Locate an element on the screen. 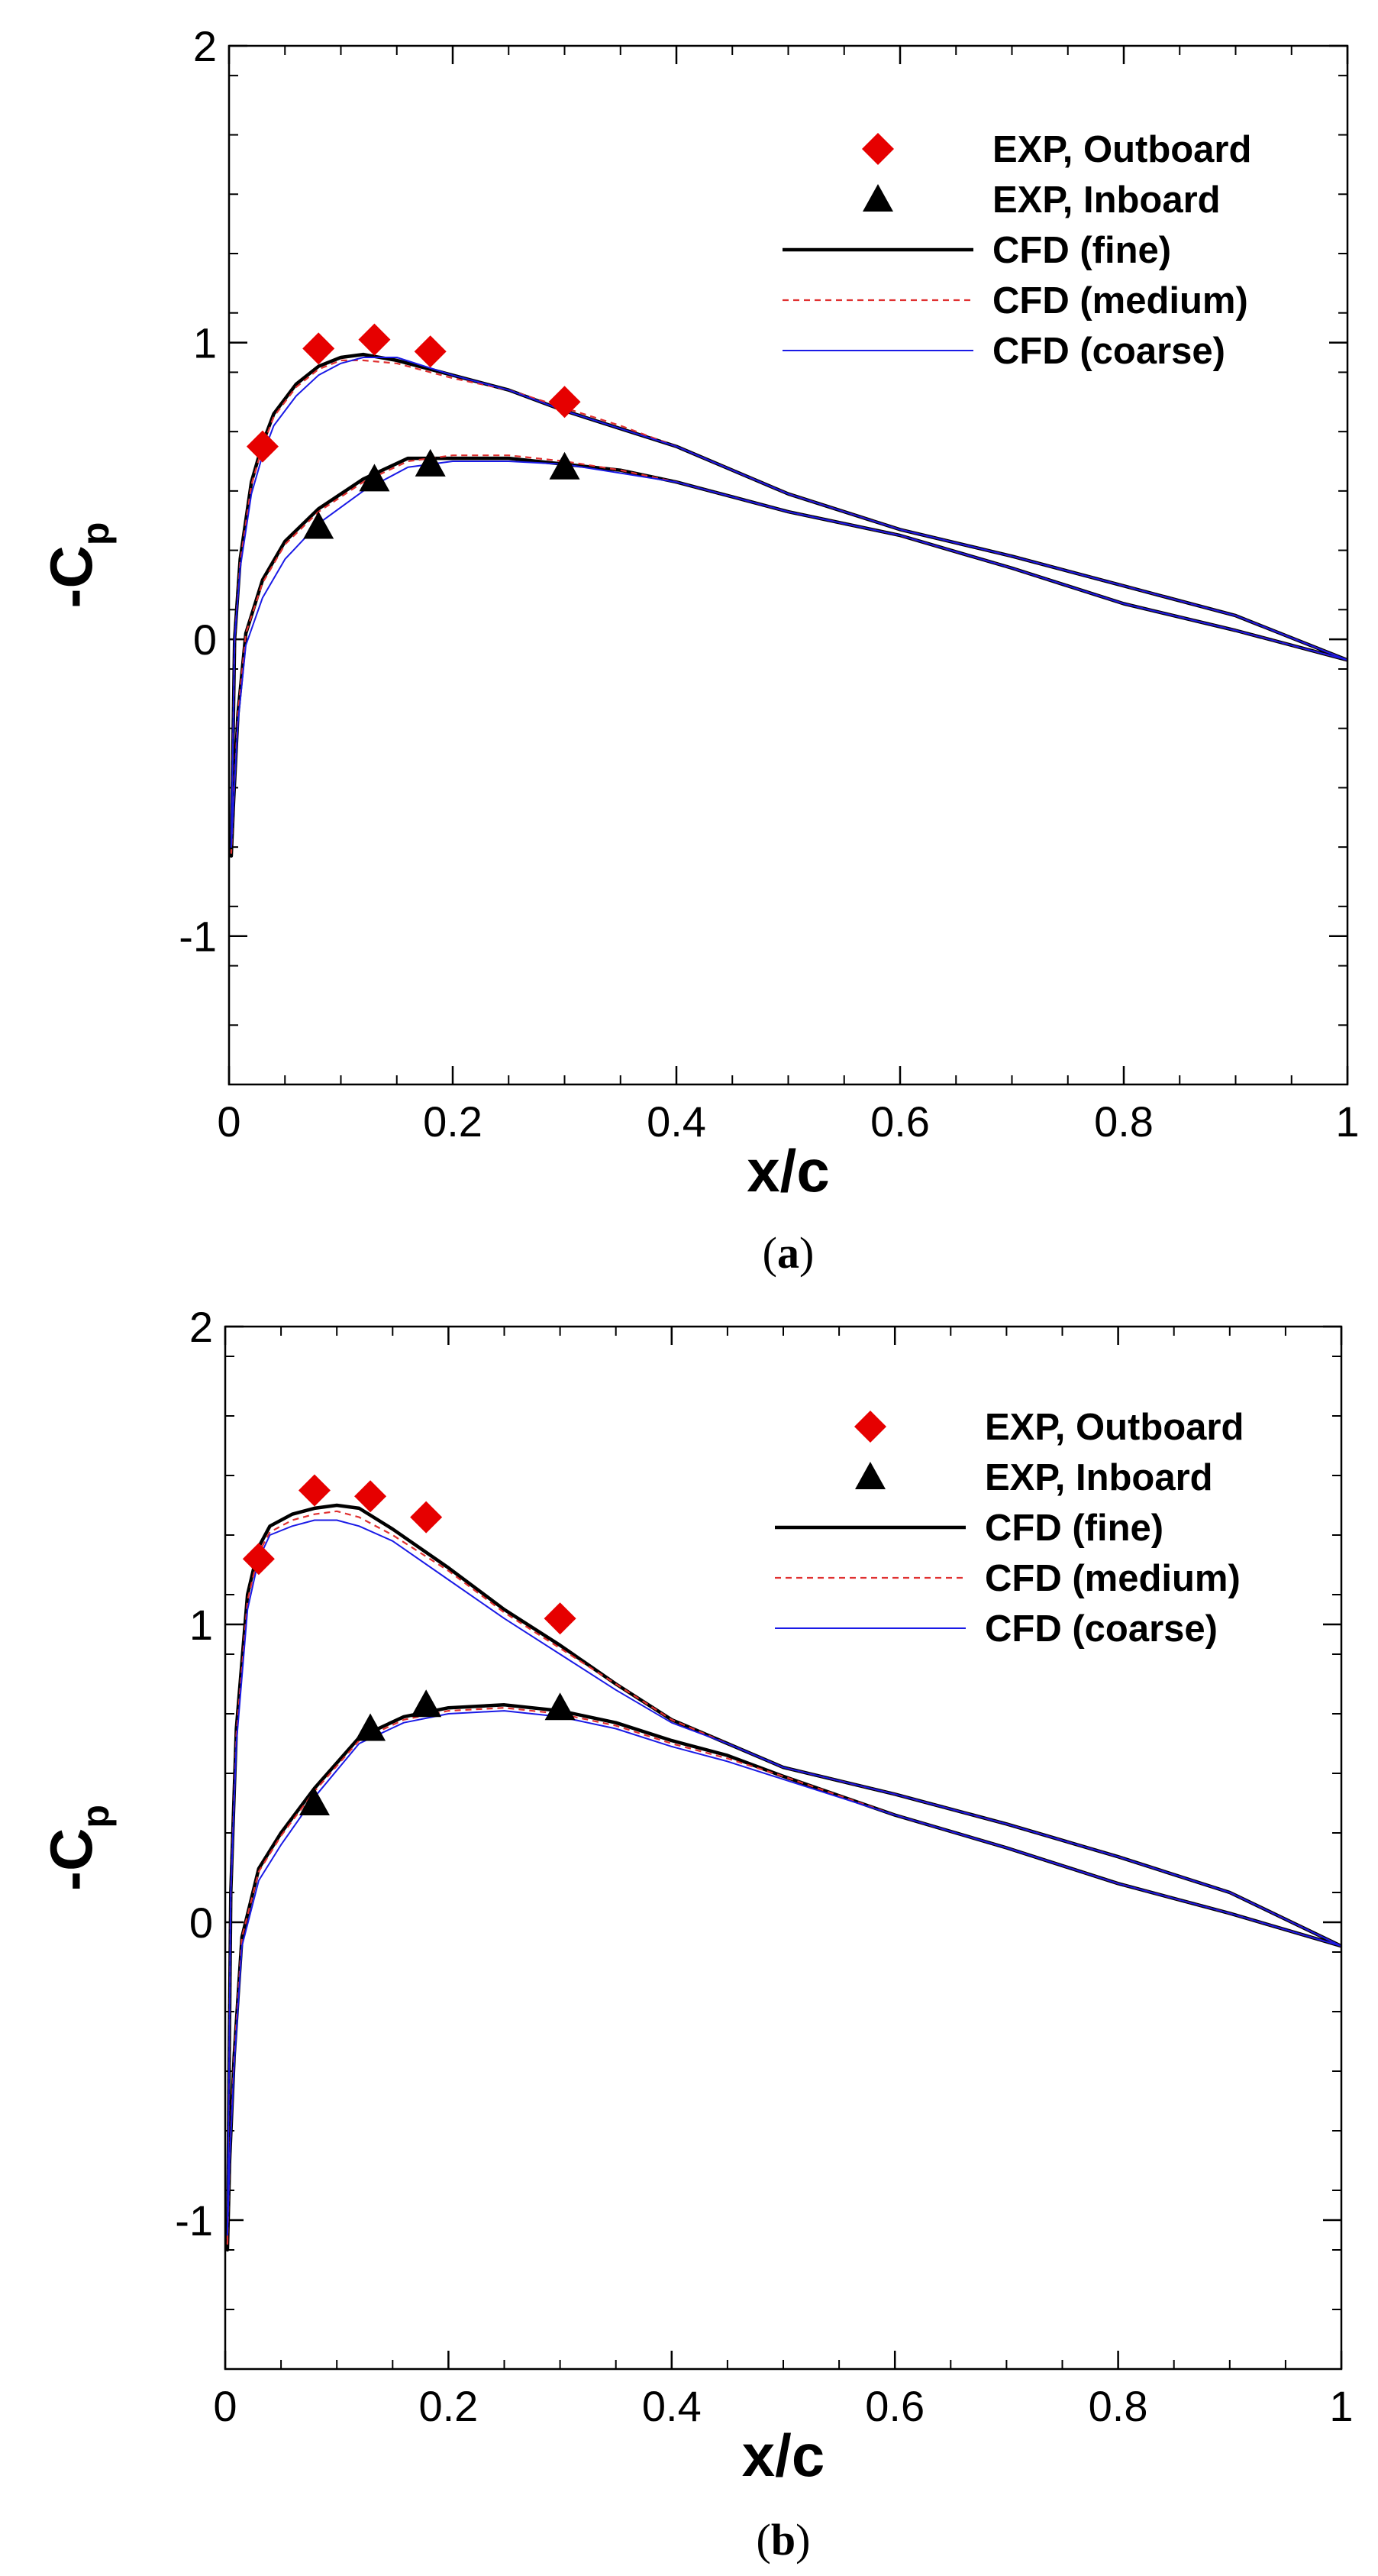 Image resolution: width=1378 pixels, height=2576 pixels. caption-letter: a is located at coordinates (788, 1253).